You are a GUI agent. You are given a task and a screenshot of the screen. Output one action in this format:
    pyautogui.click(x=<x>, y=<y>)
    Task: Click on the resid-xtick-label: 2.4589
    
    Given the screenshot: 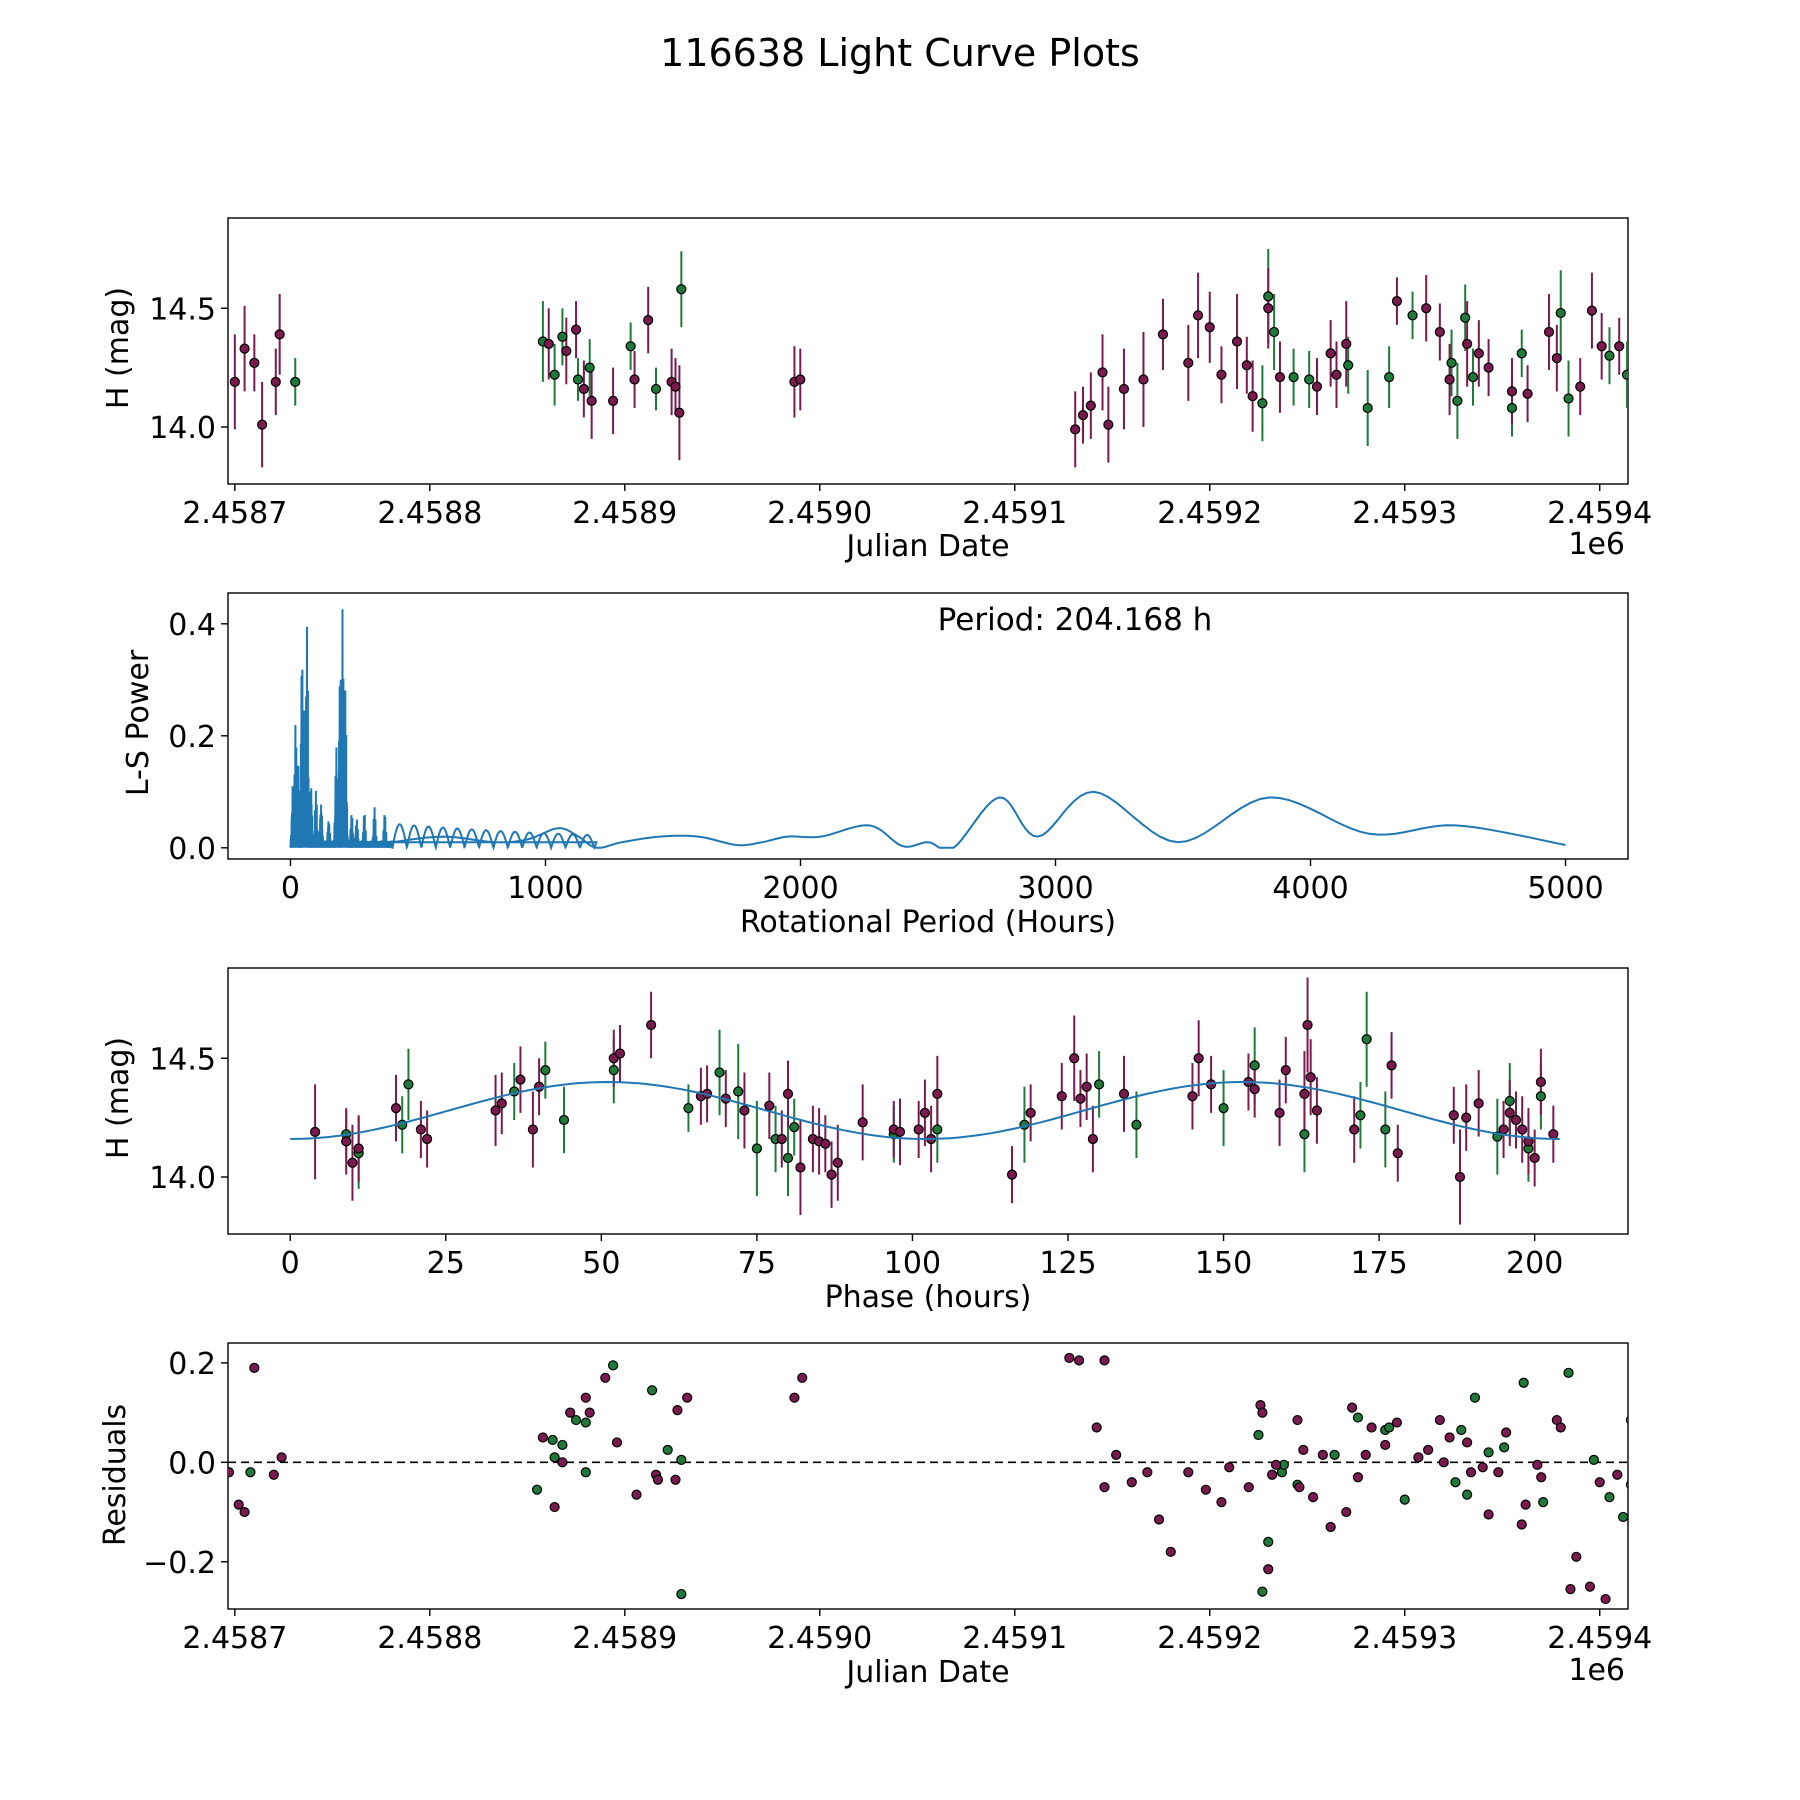 What is the action you would take?
    pyautogui.click(x=624, y=1638)
    